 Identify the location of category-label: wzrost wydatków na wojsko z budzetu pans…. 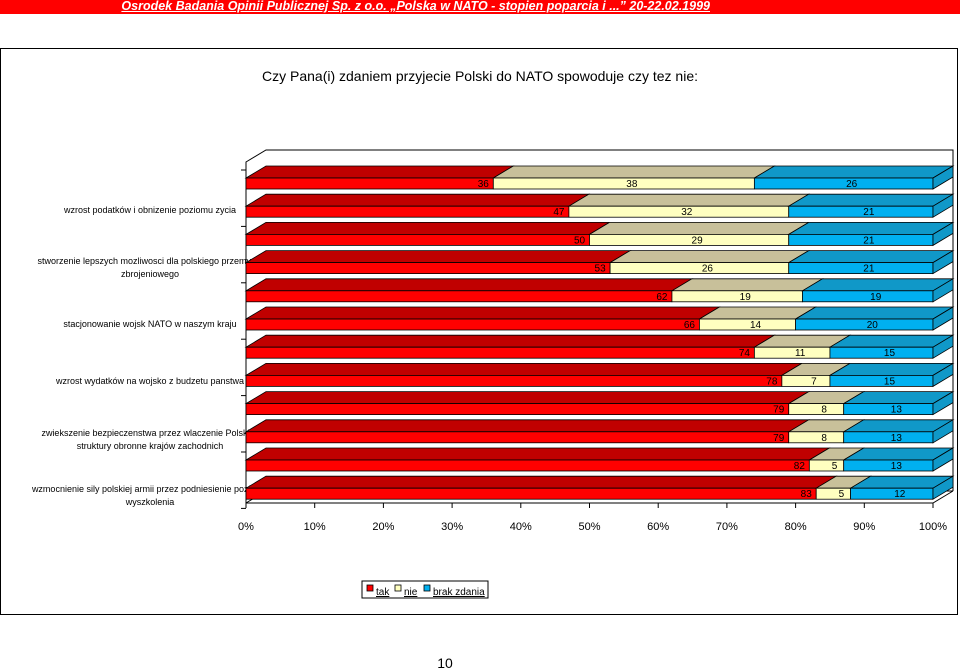
(149, 381).